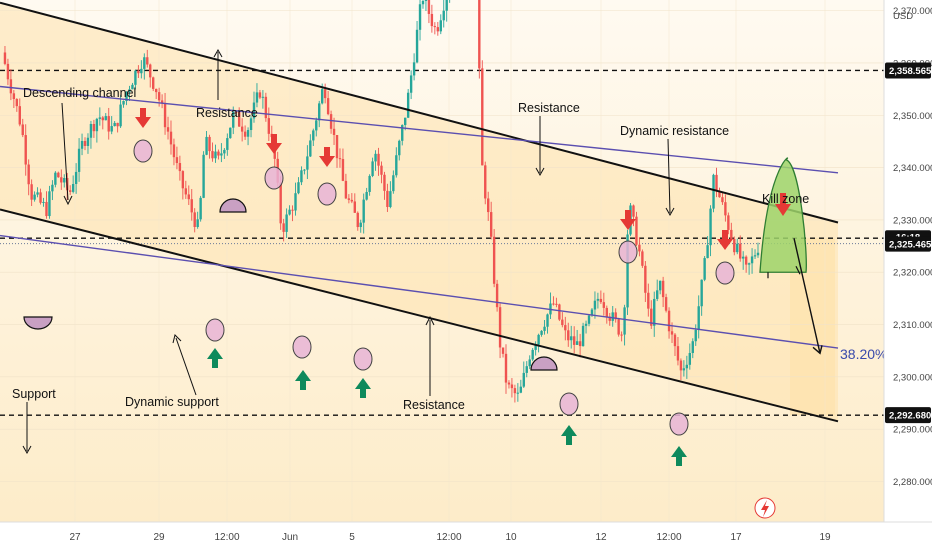 Image resolution: width=932 pixels, height=550 pixels. I want to click on x-tick-label: 19, so click(825, 537).